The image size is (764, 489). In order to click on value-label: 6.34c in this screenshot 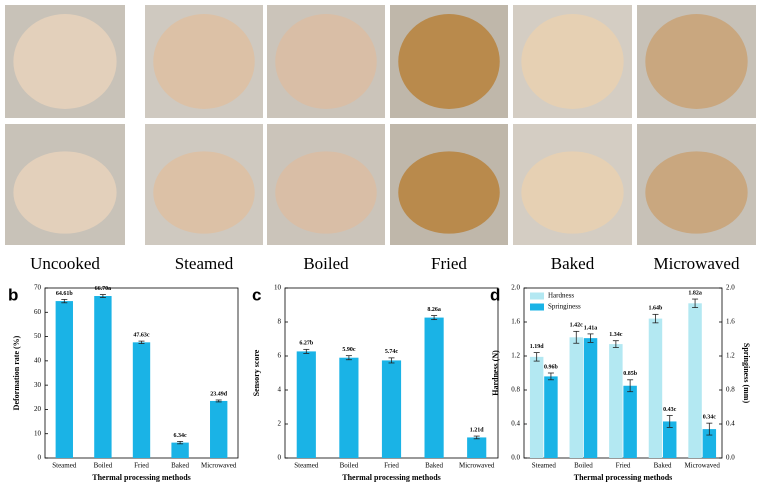, I will do `click(181, 436)`.